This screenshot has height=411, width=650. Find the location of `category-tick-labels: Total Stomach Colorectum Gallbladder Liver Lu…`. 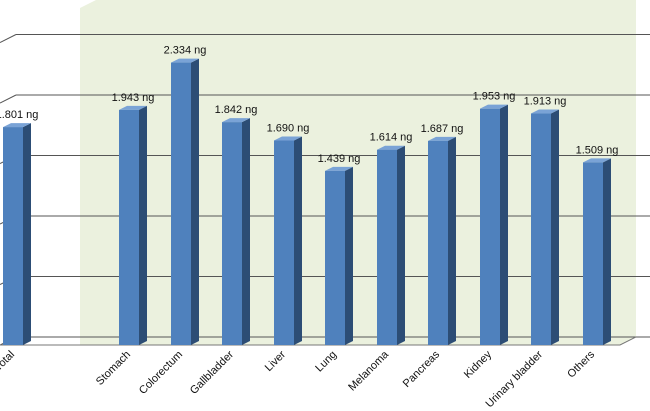

category-tick-labels: Total Stomach Colorectum Gallbladder Liver Lu… is located at coordinates (298, 379).